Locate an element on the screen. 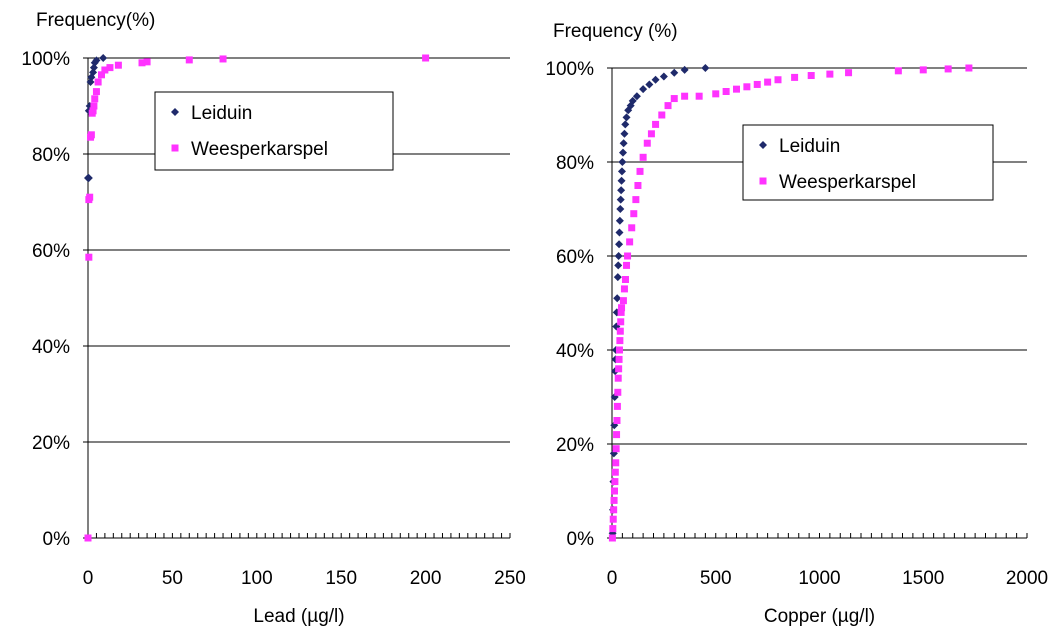 This screenshot has height=629, width=1059. x-tick-label: 200 is located at coordinates (426, 578).